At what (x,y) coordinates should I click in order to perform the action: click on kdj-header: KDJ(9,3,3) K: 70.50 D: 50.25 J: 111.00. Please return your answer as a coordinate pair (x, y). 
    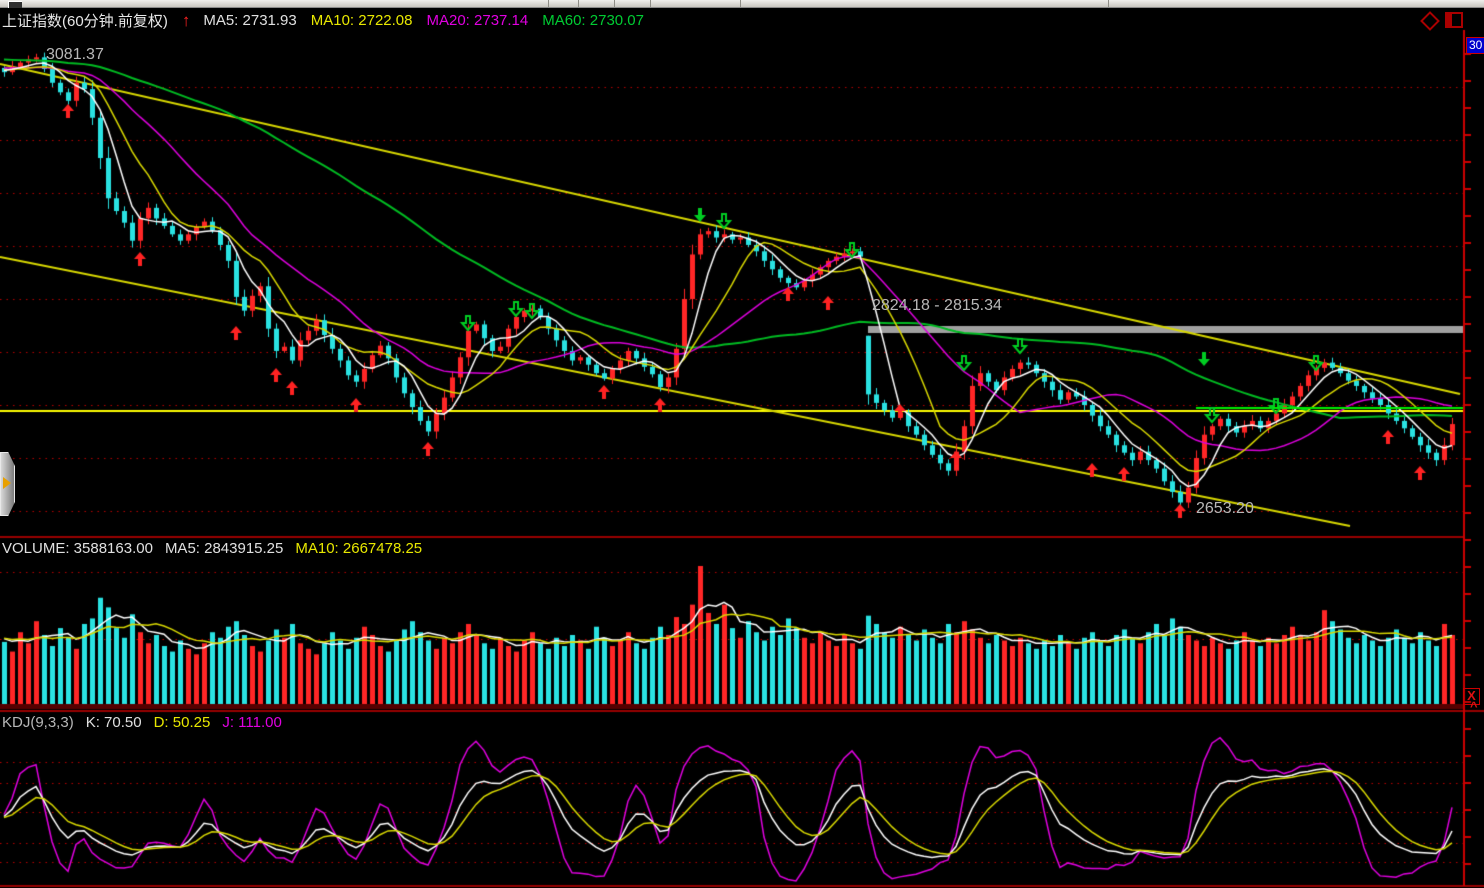
    Looking at the image, I should click on (142, 722).